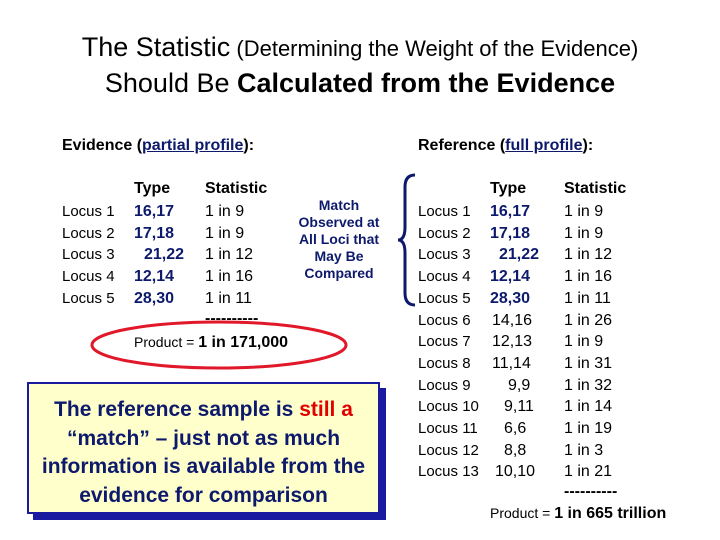 This screenshot has width=720, height=540. I want to click on callout-text-part1: The reference sample is, so click(177, 409).